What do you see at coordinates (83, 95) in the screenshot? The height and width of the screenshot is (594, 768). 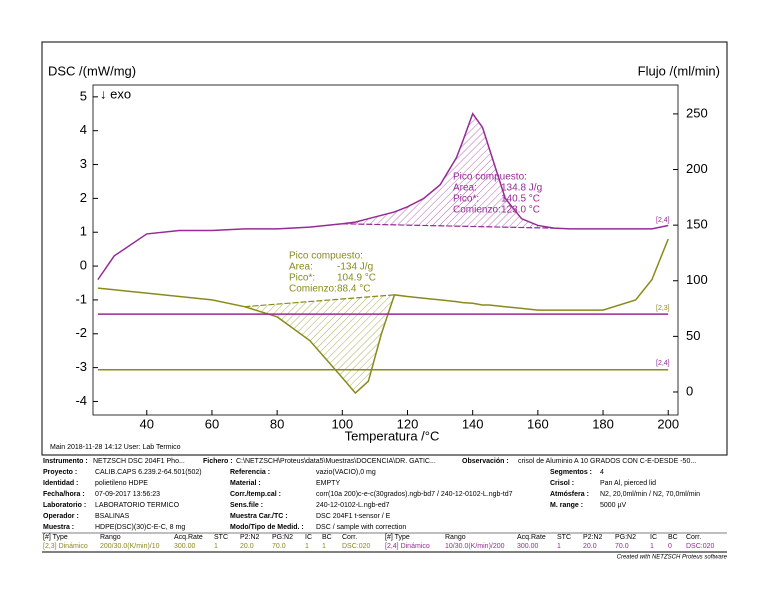 I see `y-tick-label: 5` at bounding box center [83, 95].